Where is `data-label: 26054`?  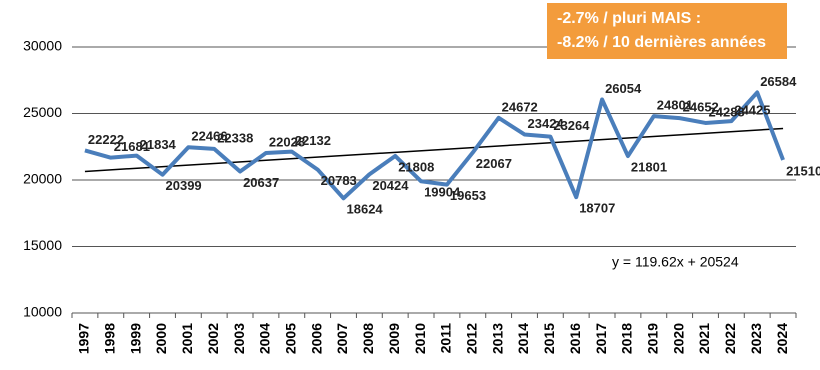
data-label: 26054 is located at coordinates (623, 88).